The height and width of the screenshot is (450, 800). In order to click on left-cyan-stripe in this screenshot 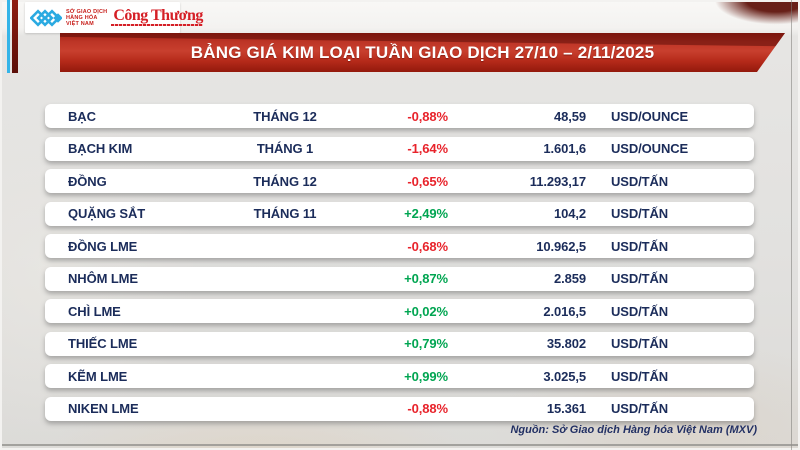, I will do `click(8, 36)`.